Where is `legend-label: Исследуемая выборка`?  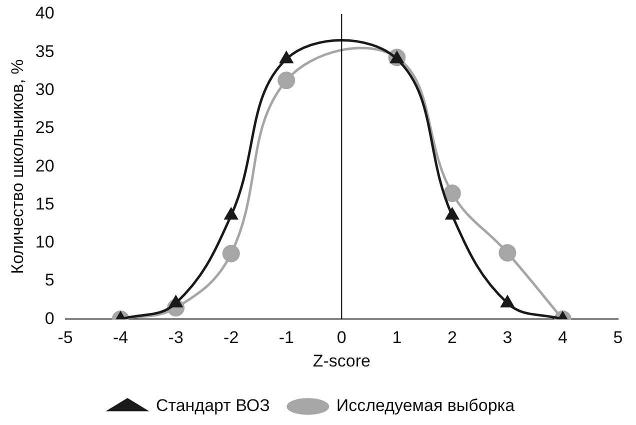
legend-label: Исследуемая выборка is located at coordinates (426, 406).